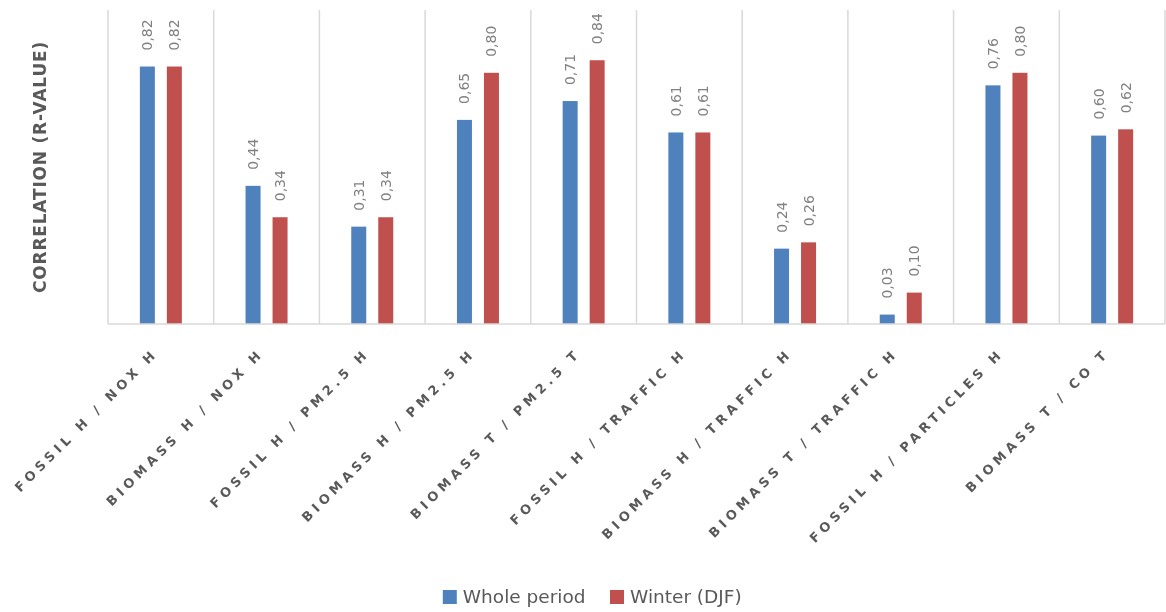 This screenshot has height=612, width=1166. What do you see at coordinates (808, 211) in the screenshot?
I see `data-label: 0,26` at bounding box center [808, 211].